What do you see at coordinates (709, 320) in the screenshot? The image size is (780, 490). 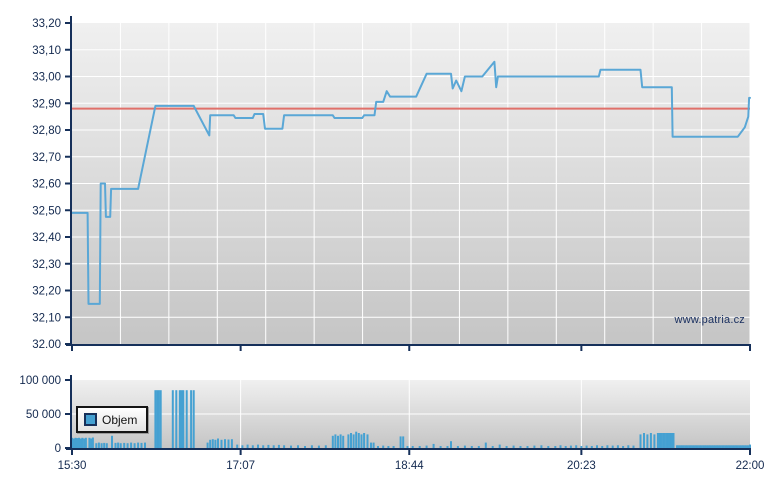 I see `watermark-text: www.patria.cz` at bounding box center [709, 320].